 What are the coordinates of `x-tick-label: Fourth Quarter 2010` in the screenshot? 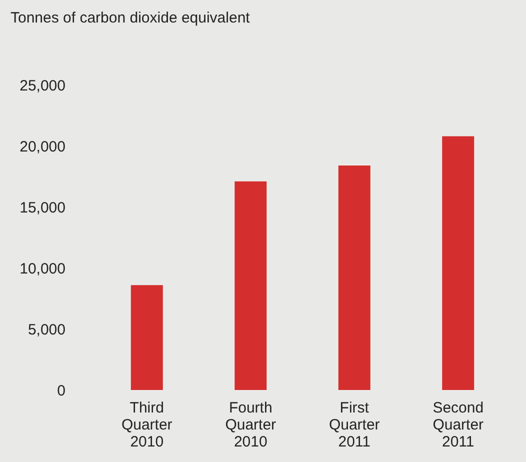 It's located at (250, 425).